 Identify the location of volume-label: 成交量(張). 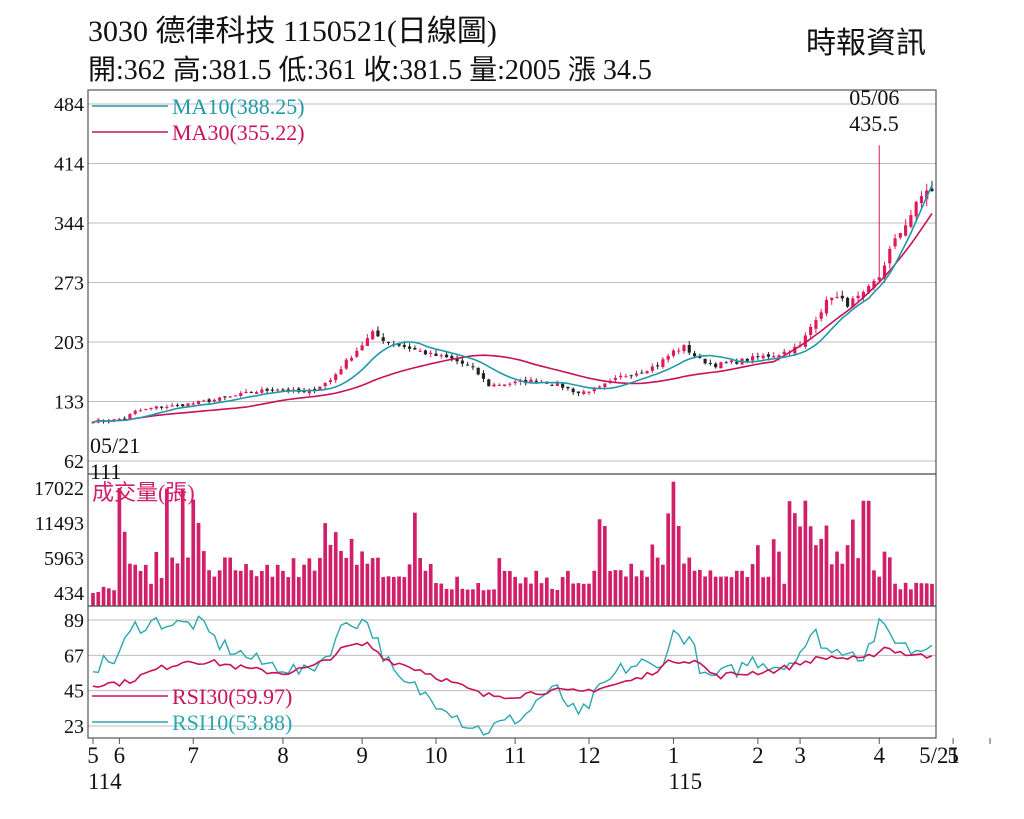
(143, 492).